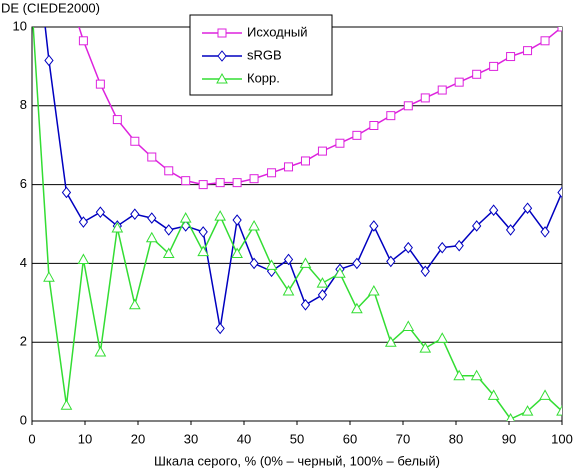  Describe the element at coordinates (31, 438) in the screenshot. I see `x-tick-label: 0` at that location.